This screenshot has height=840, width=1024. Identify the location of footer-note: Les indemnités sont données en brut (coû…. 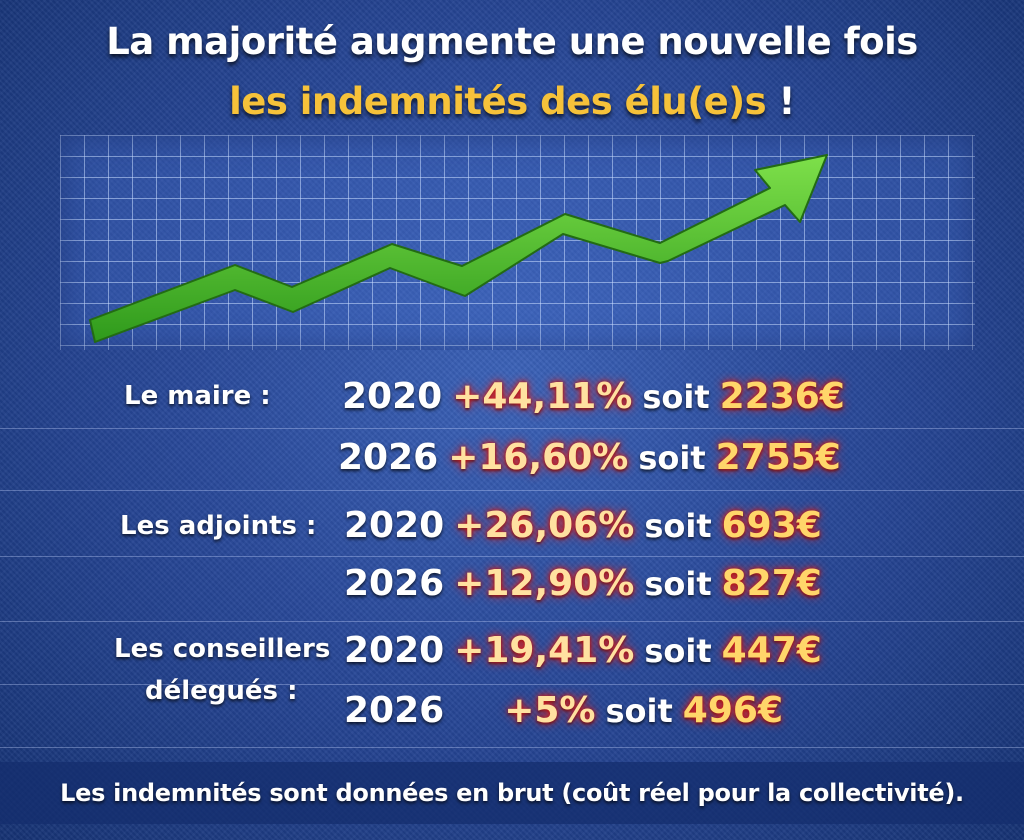
(512, 793).